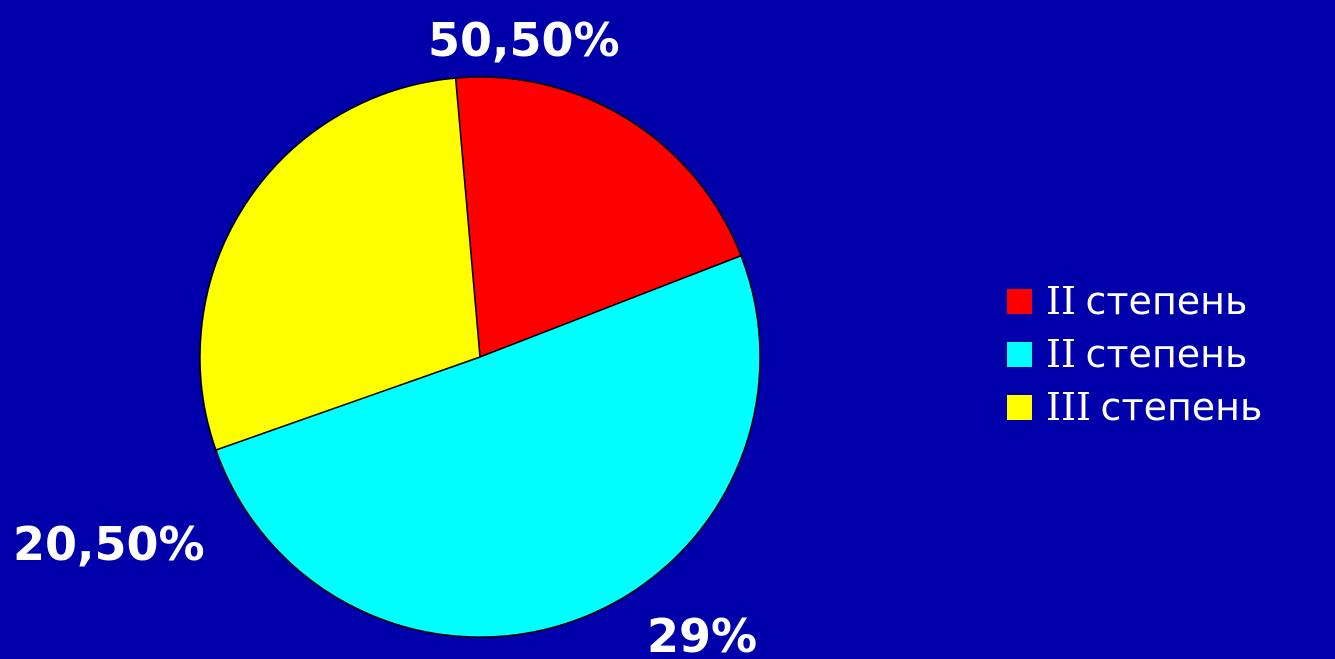 The width and height of the screenshot is (1335, 659). I want to click on legend-swatch-red, so click(1019, 301).